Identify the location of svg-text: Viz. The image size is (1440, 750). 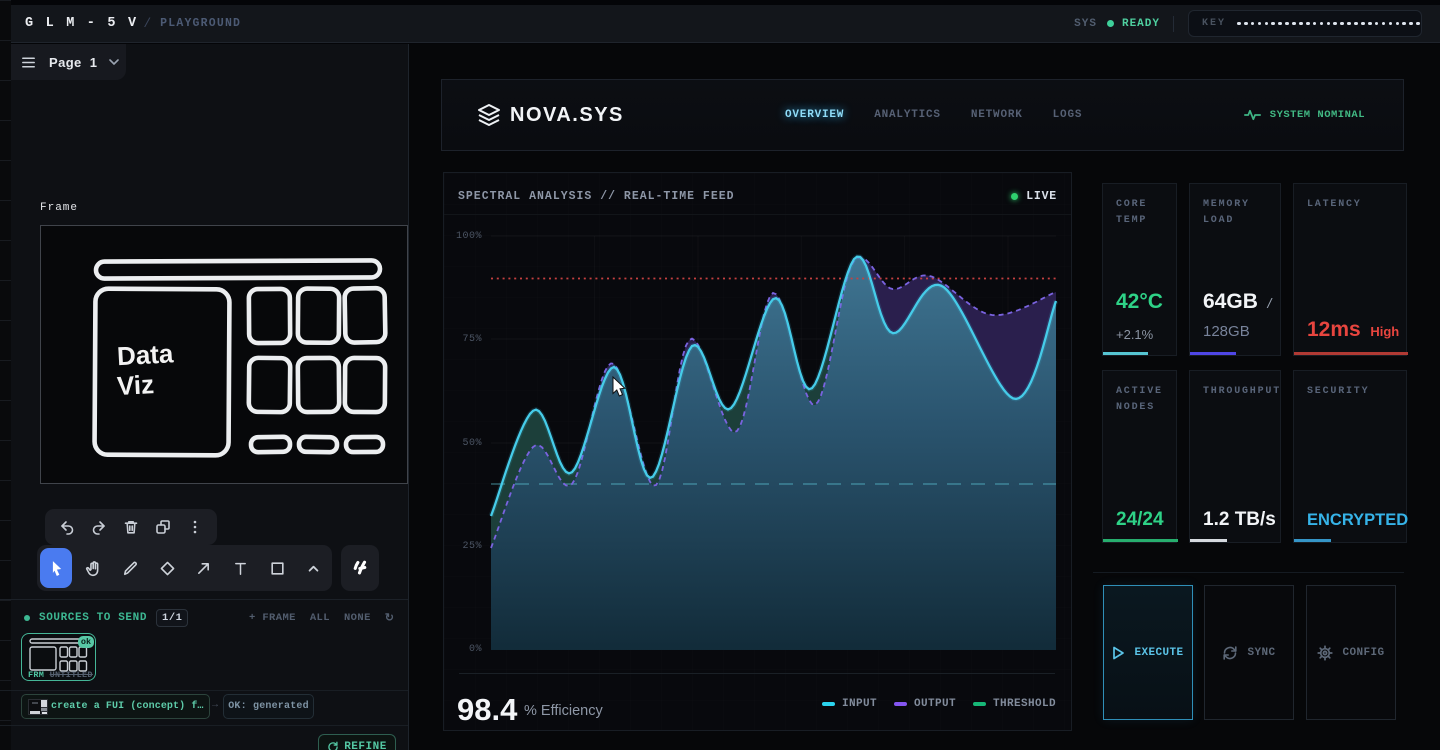
(135, 385).